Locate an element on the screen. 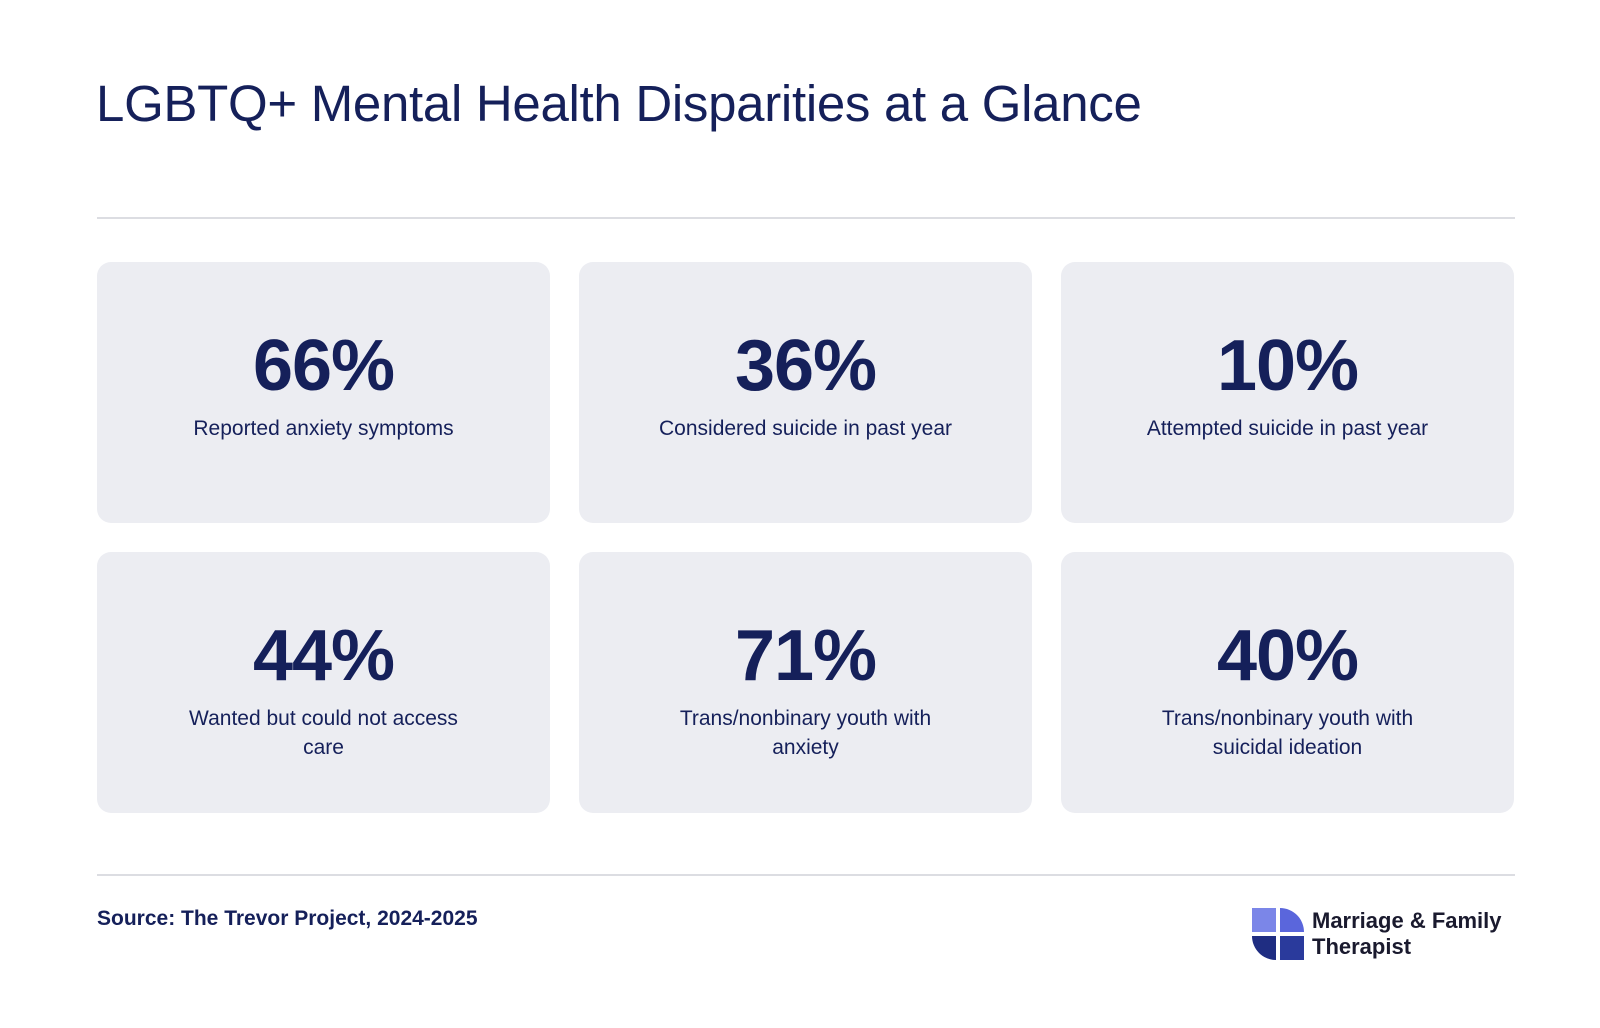 The width and height of the screenshot is (1600, 1028). stat-value: 36% is located at coordinates (805, 366).